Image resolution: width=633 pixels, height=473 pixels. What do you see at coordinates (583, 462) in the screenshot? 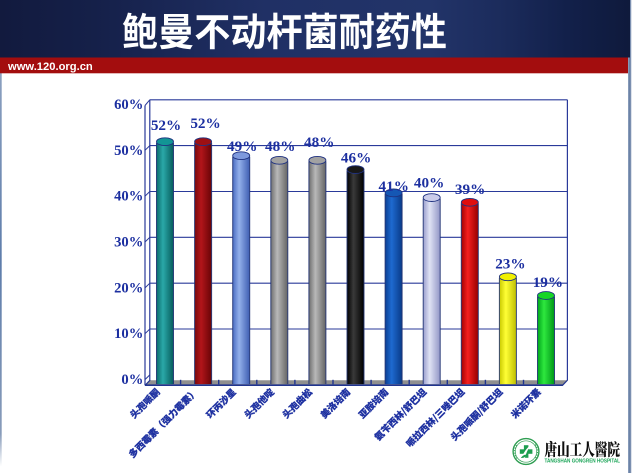
I see `svg-text: TANGSHAN GONGREN HOSPITAL` at bounding box center [583, 462].